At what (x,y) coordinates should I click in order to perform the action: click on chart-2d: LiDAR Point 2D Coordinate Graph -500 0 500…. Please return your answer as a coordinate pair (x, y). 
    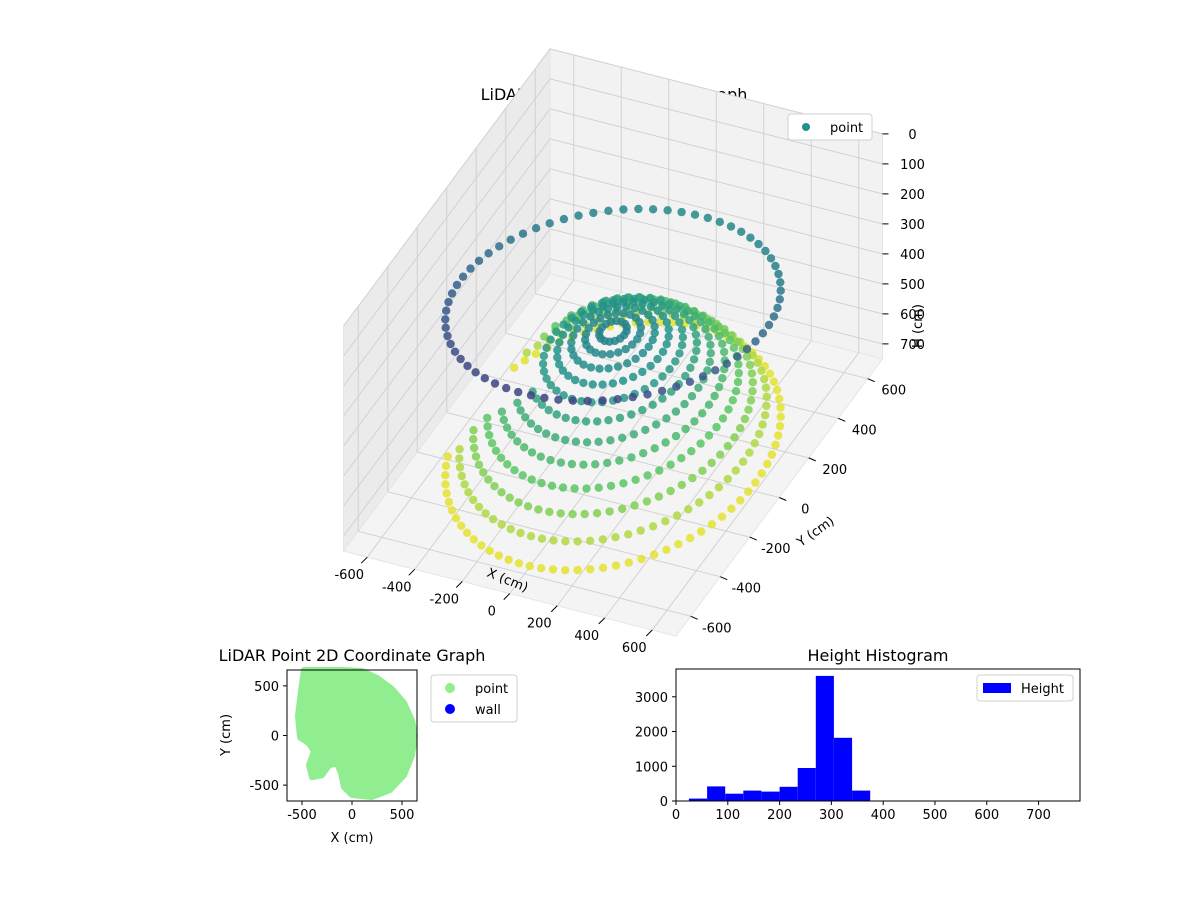
    Looking at the image, I should click on (368, 746).